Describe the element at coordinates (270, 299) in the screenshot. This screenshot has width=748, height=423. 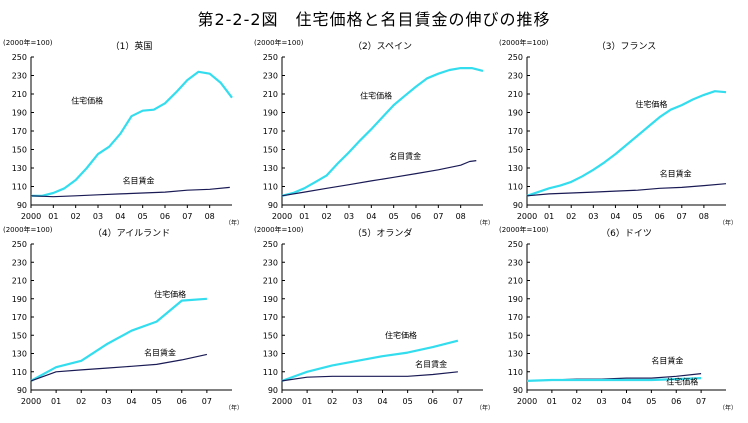
I see `panel-5-y-tick-label: 190` at that location.